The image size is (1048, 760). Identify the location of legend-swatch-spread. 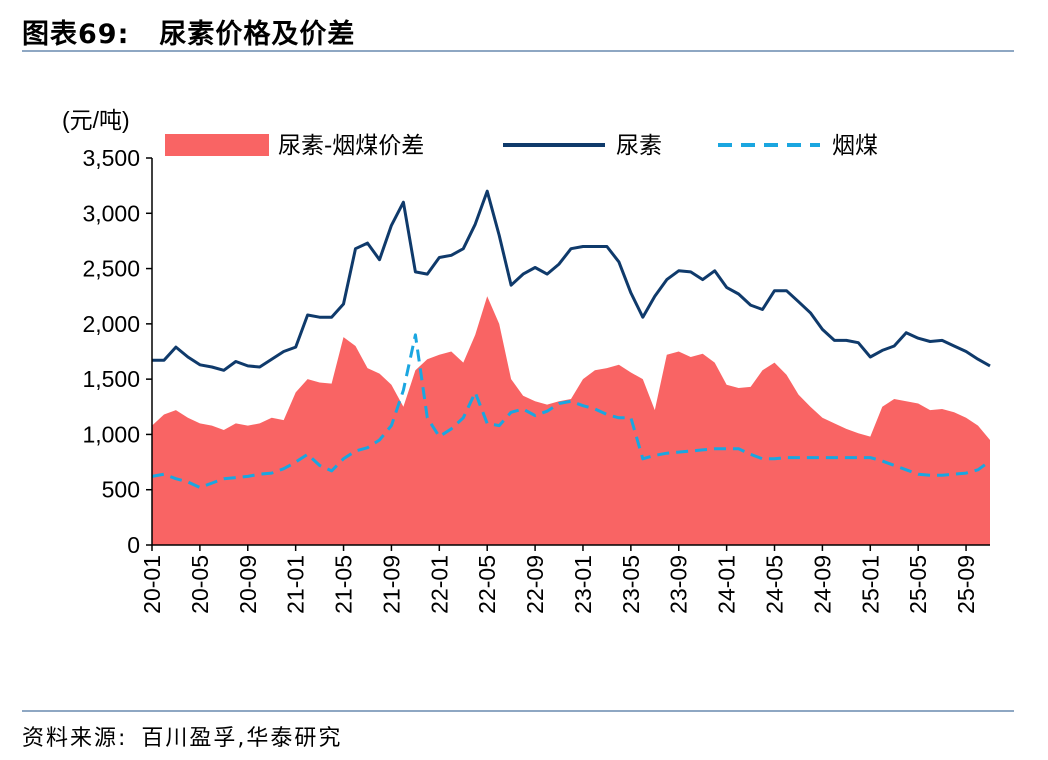
(217, 145).